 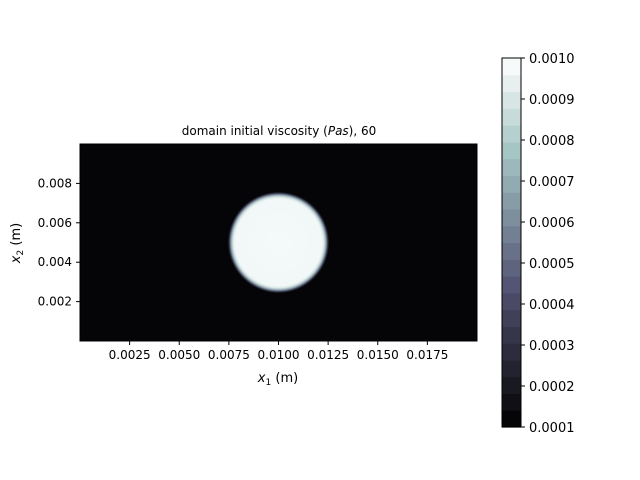 What do you see at coordinates (179, 355) in the screenshot?
I see `x-tick-label: 0.0050` at bounding box center [179, 355].